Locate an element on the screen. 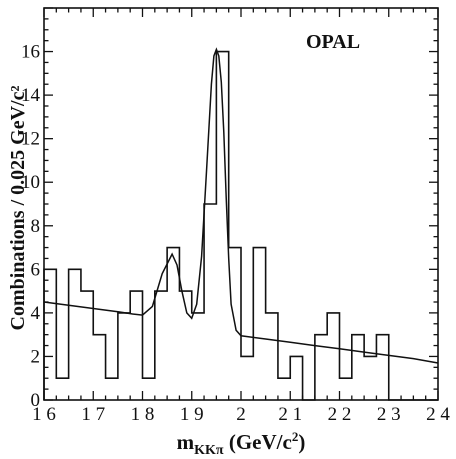  y-tick-labels: 0 2 4 6 8 10 12 14 16 is located at coordinates (31, 226).